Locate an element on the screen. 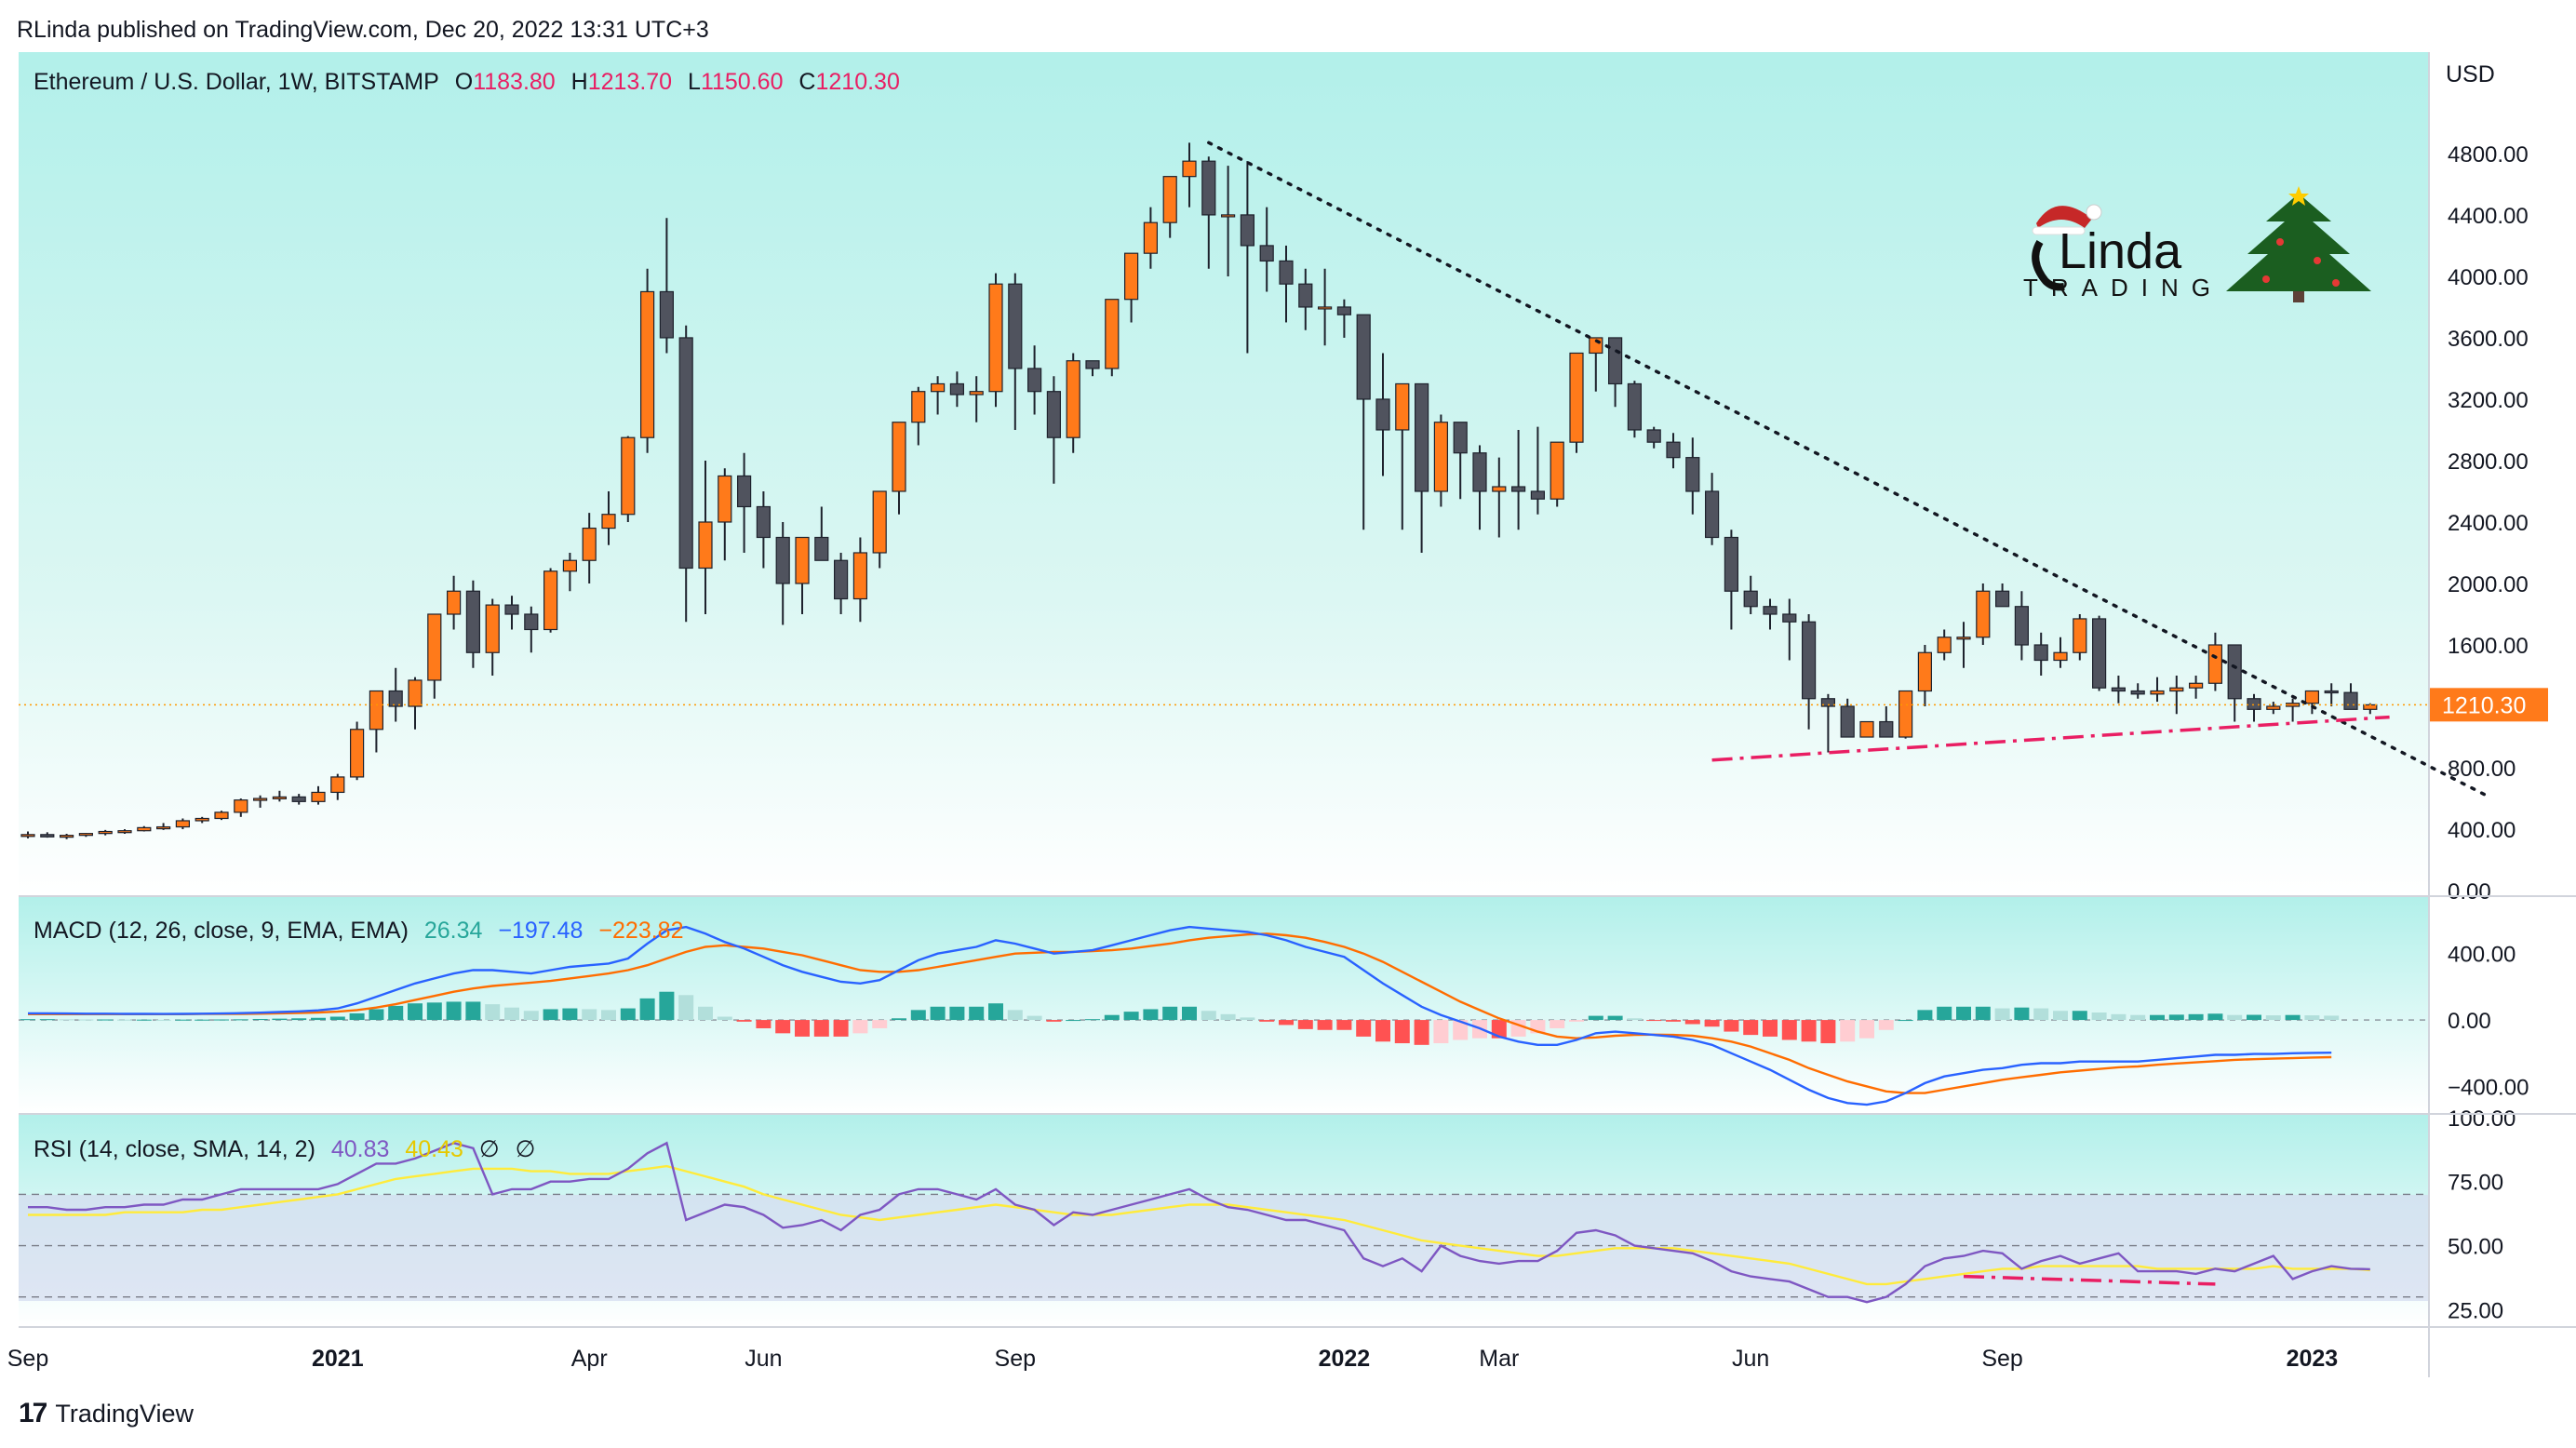 The width and height of the screenshot is (2576, 1448). star-icon is located at coordinates (2298, 196).